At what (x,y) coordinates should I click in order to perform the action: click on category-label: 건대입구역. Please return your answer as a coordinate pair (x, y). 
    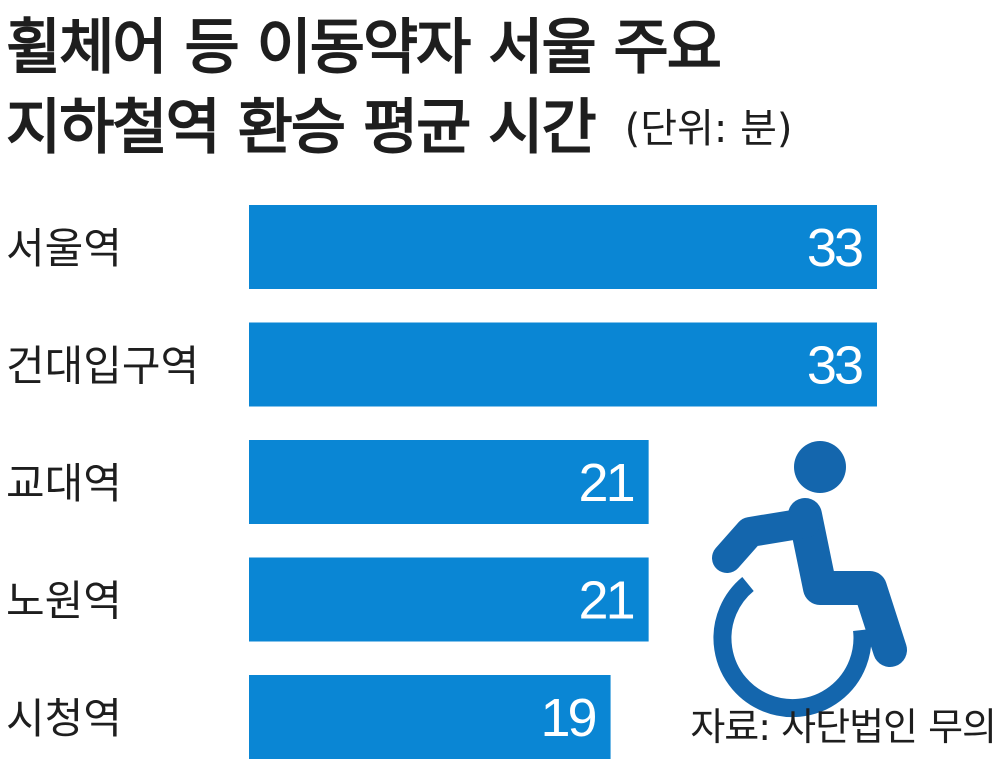
    Looking at the image, I should click on (102, 366).